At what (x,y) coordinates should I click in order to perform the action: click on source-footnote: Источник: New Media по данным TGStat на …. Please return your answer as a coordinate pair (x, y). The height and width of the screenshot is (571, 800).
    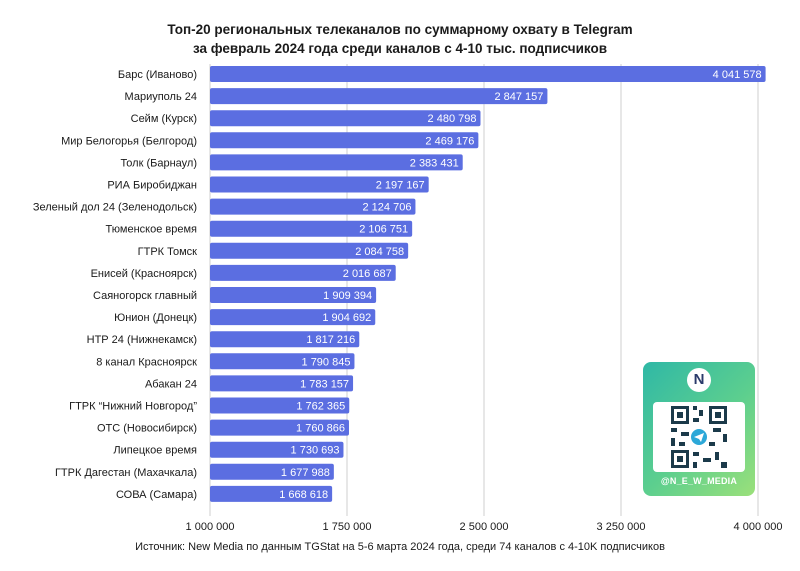
    Looking at the image, I should click on (400, 547).